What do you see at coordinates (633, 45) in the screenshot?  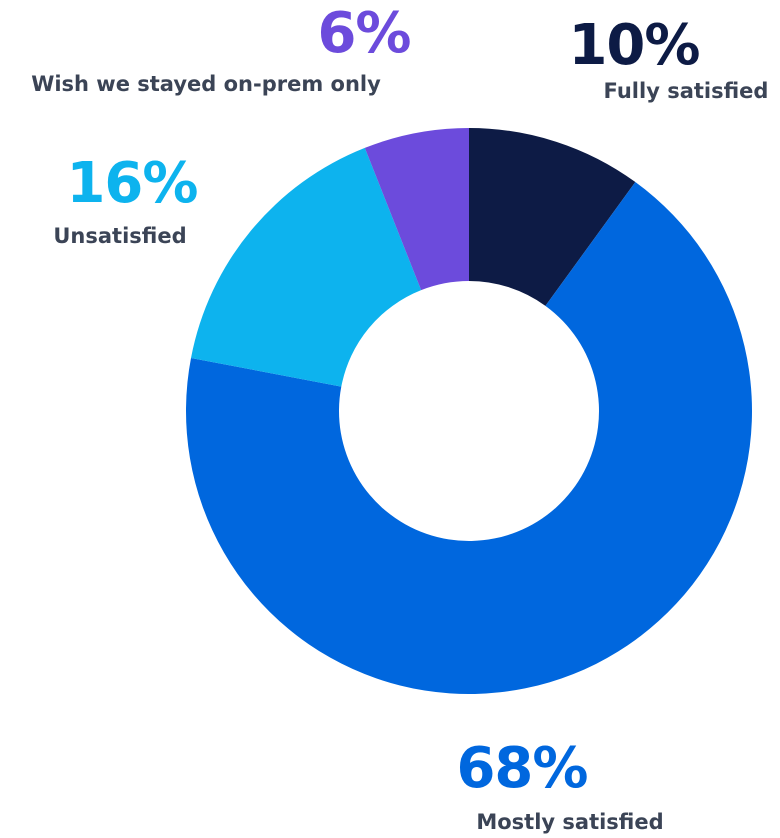 I see `fully-satisfied-percent: 10%` at bounding box center [633, 45].